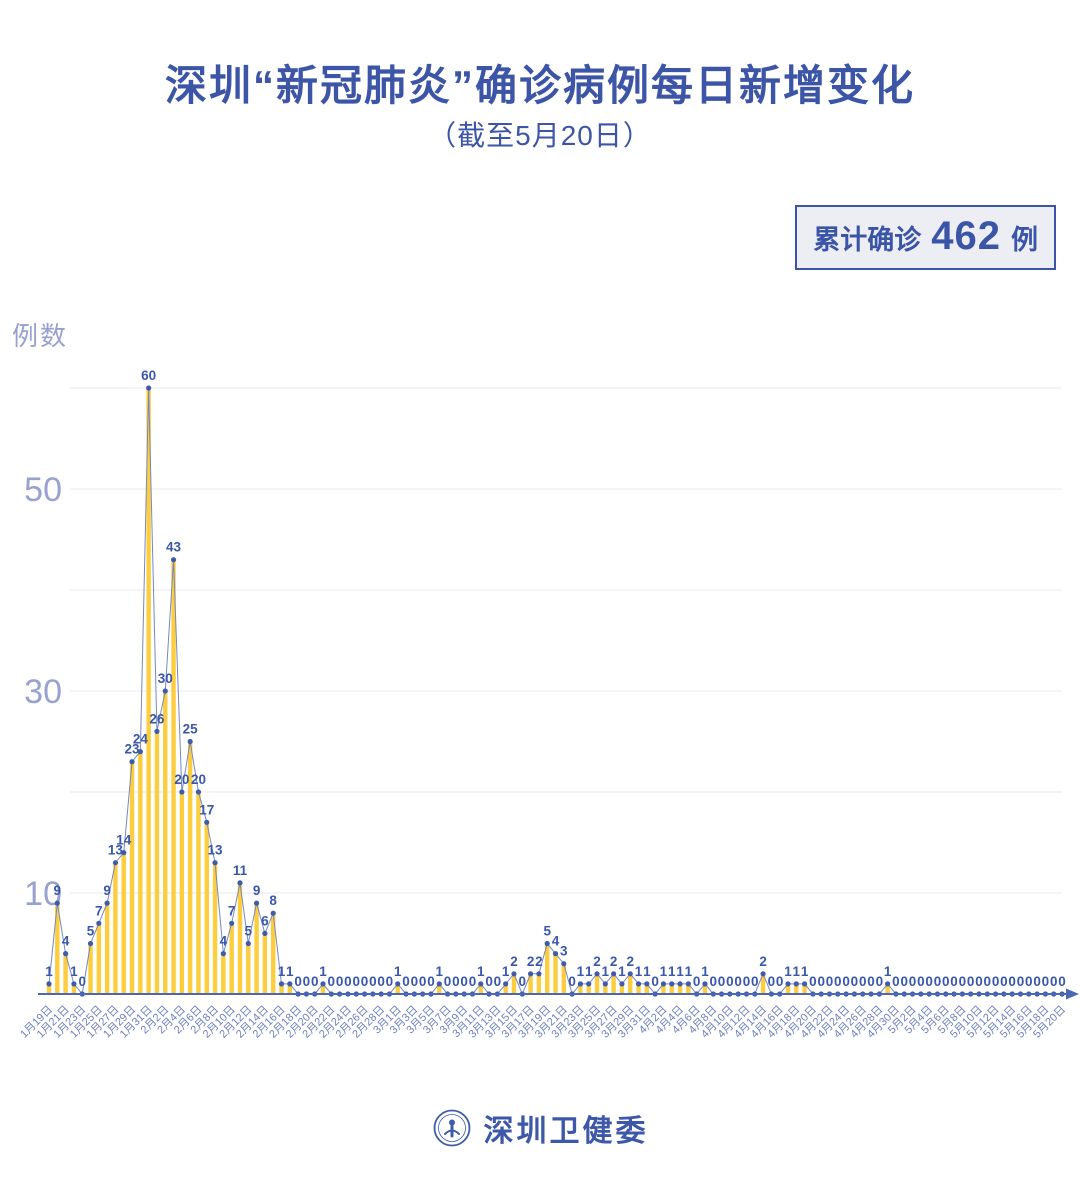 This screenshot has width=1080, height=1183. What do you see at coordinates (206, 809) in the screenshot?
I see `svg-text: 17` at bounding box center [206, 809].